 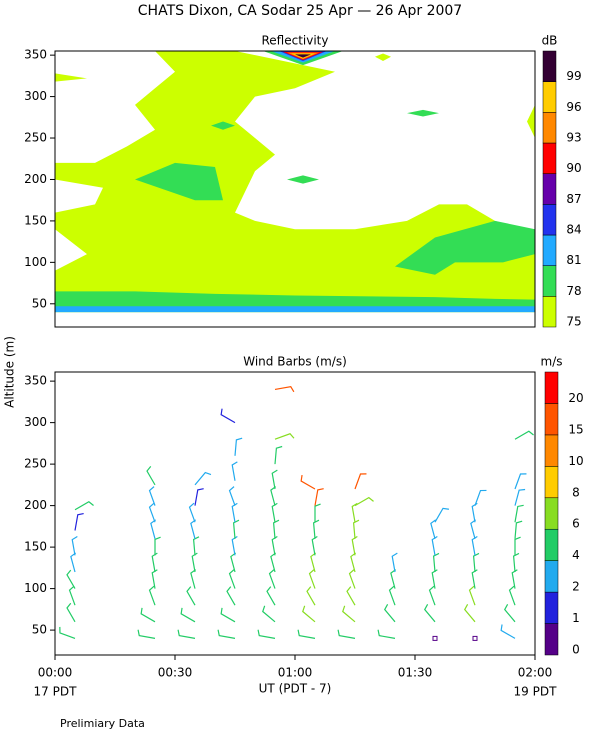 What do you see at coordinates (536, 692) in the screenshot?
I see `x-end-note: 19 PDT` at bounding box center [536, 692].